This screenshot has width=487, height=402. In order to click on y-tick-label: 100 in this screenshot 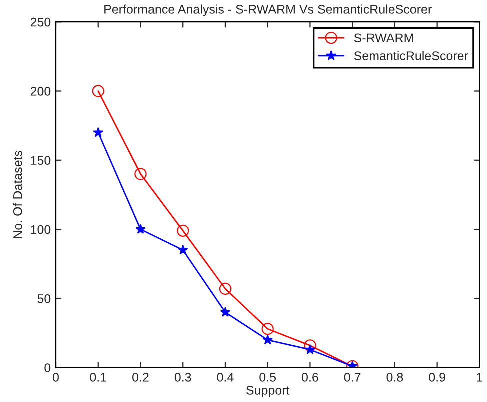, I will do `click(41, 229)`.